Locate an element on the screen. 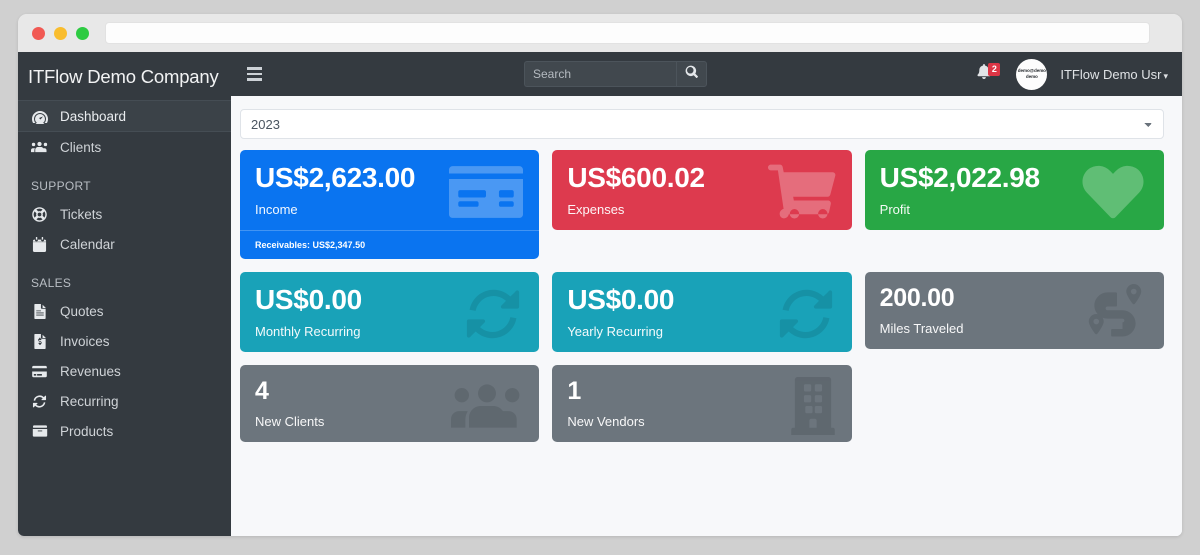 The height and width of the screenshot is (555, 1200). sidebar-item-label: Dashboard is located at coordinates (93, 116).